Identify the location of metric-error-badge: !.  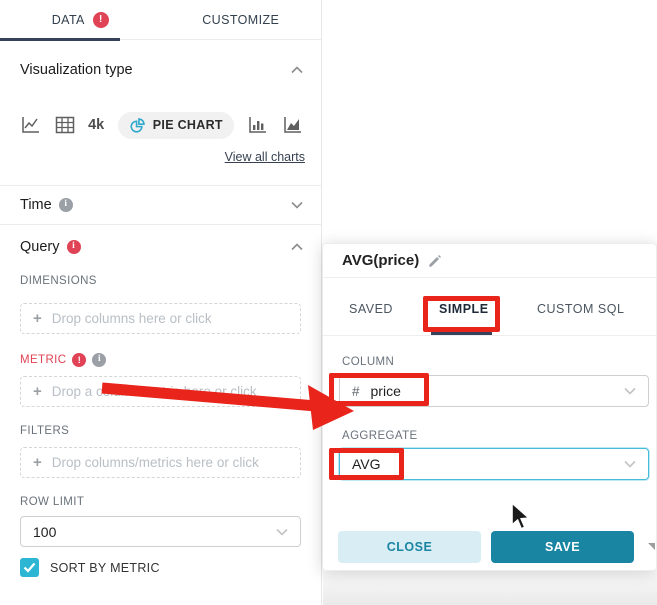
(79, 360).